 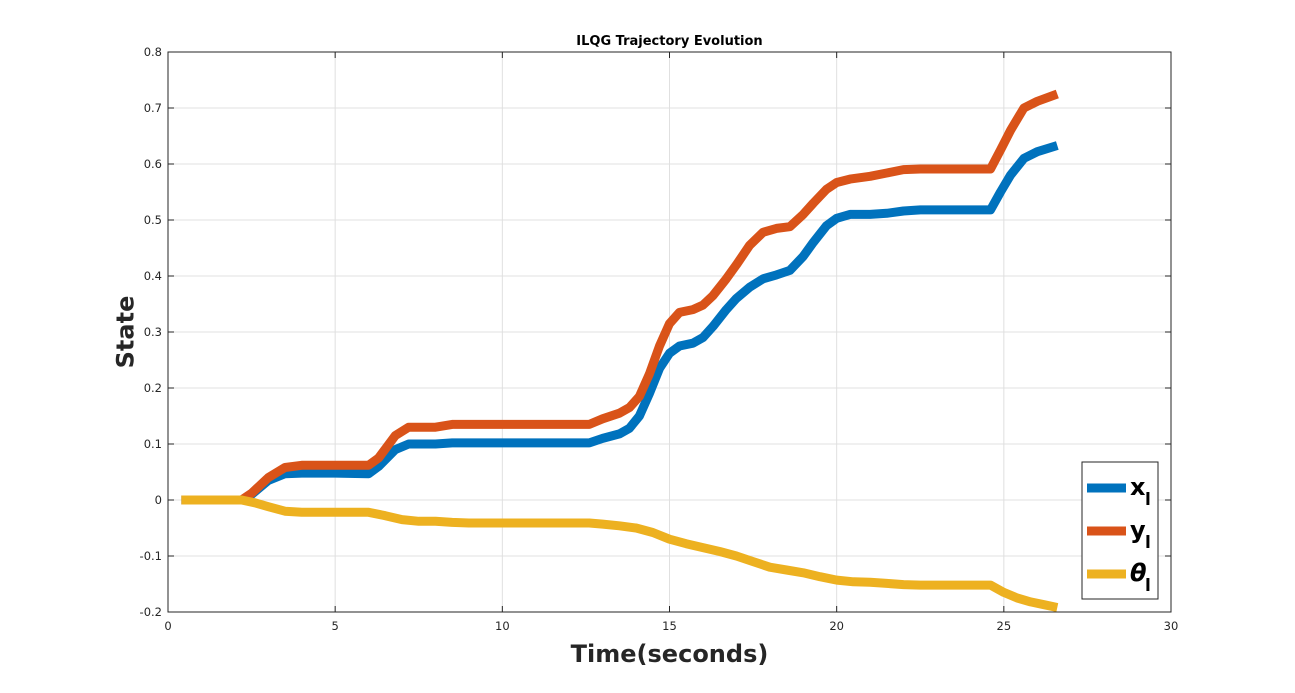 What do you see at coordinates (151, 612) in the screenshot?
I see `y-tick-label: -0.2` at bounding box center [151, 612].